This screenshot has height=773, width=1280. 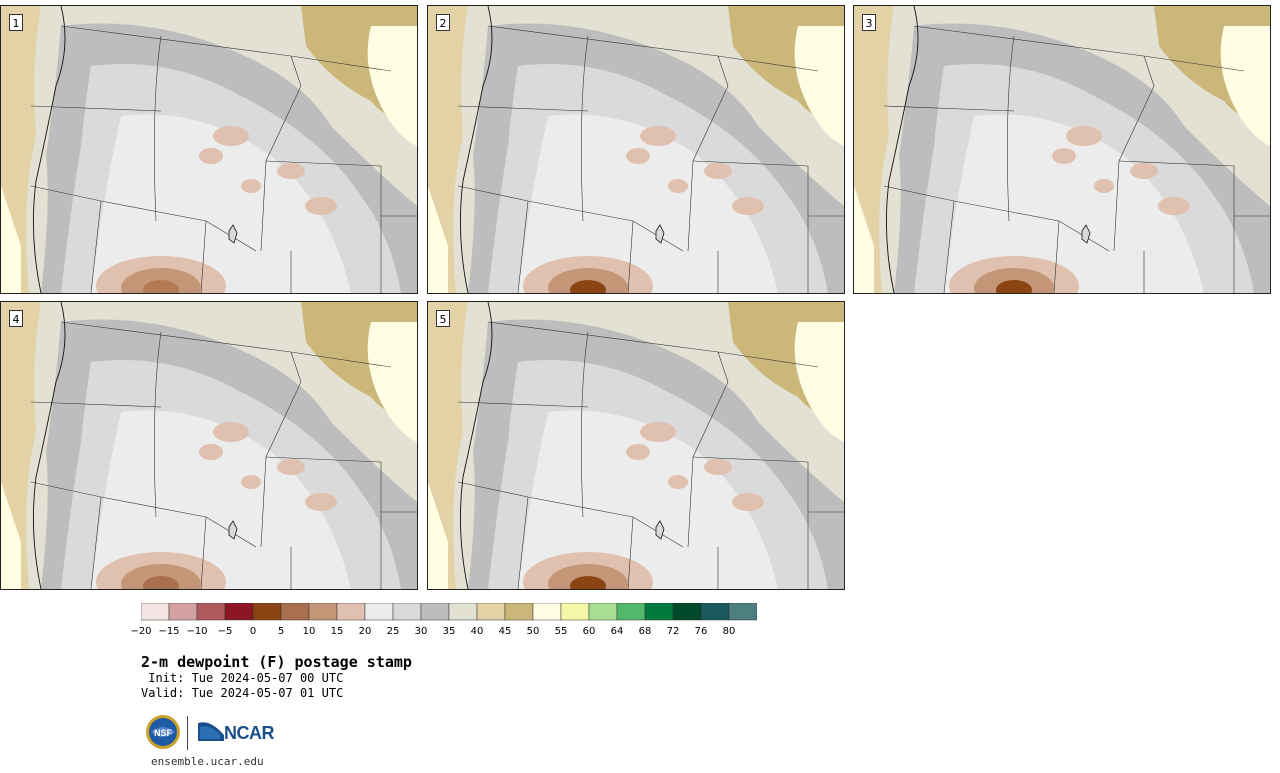 What do you see at coordinates (701, 631) in the screenshot?
I see `colorbar-tick-label: 76` at bounding box center [701, 631].